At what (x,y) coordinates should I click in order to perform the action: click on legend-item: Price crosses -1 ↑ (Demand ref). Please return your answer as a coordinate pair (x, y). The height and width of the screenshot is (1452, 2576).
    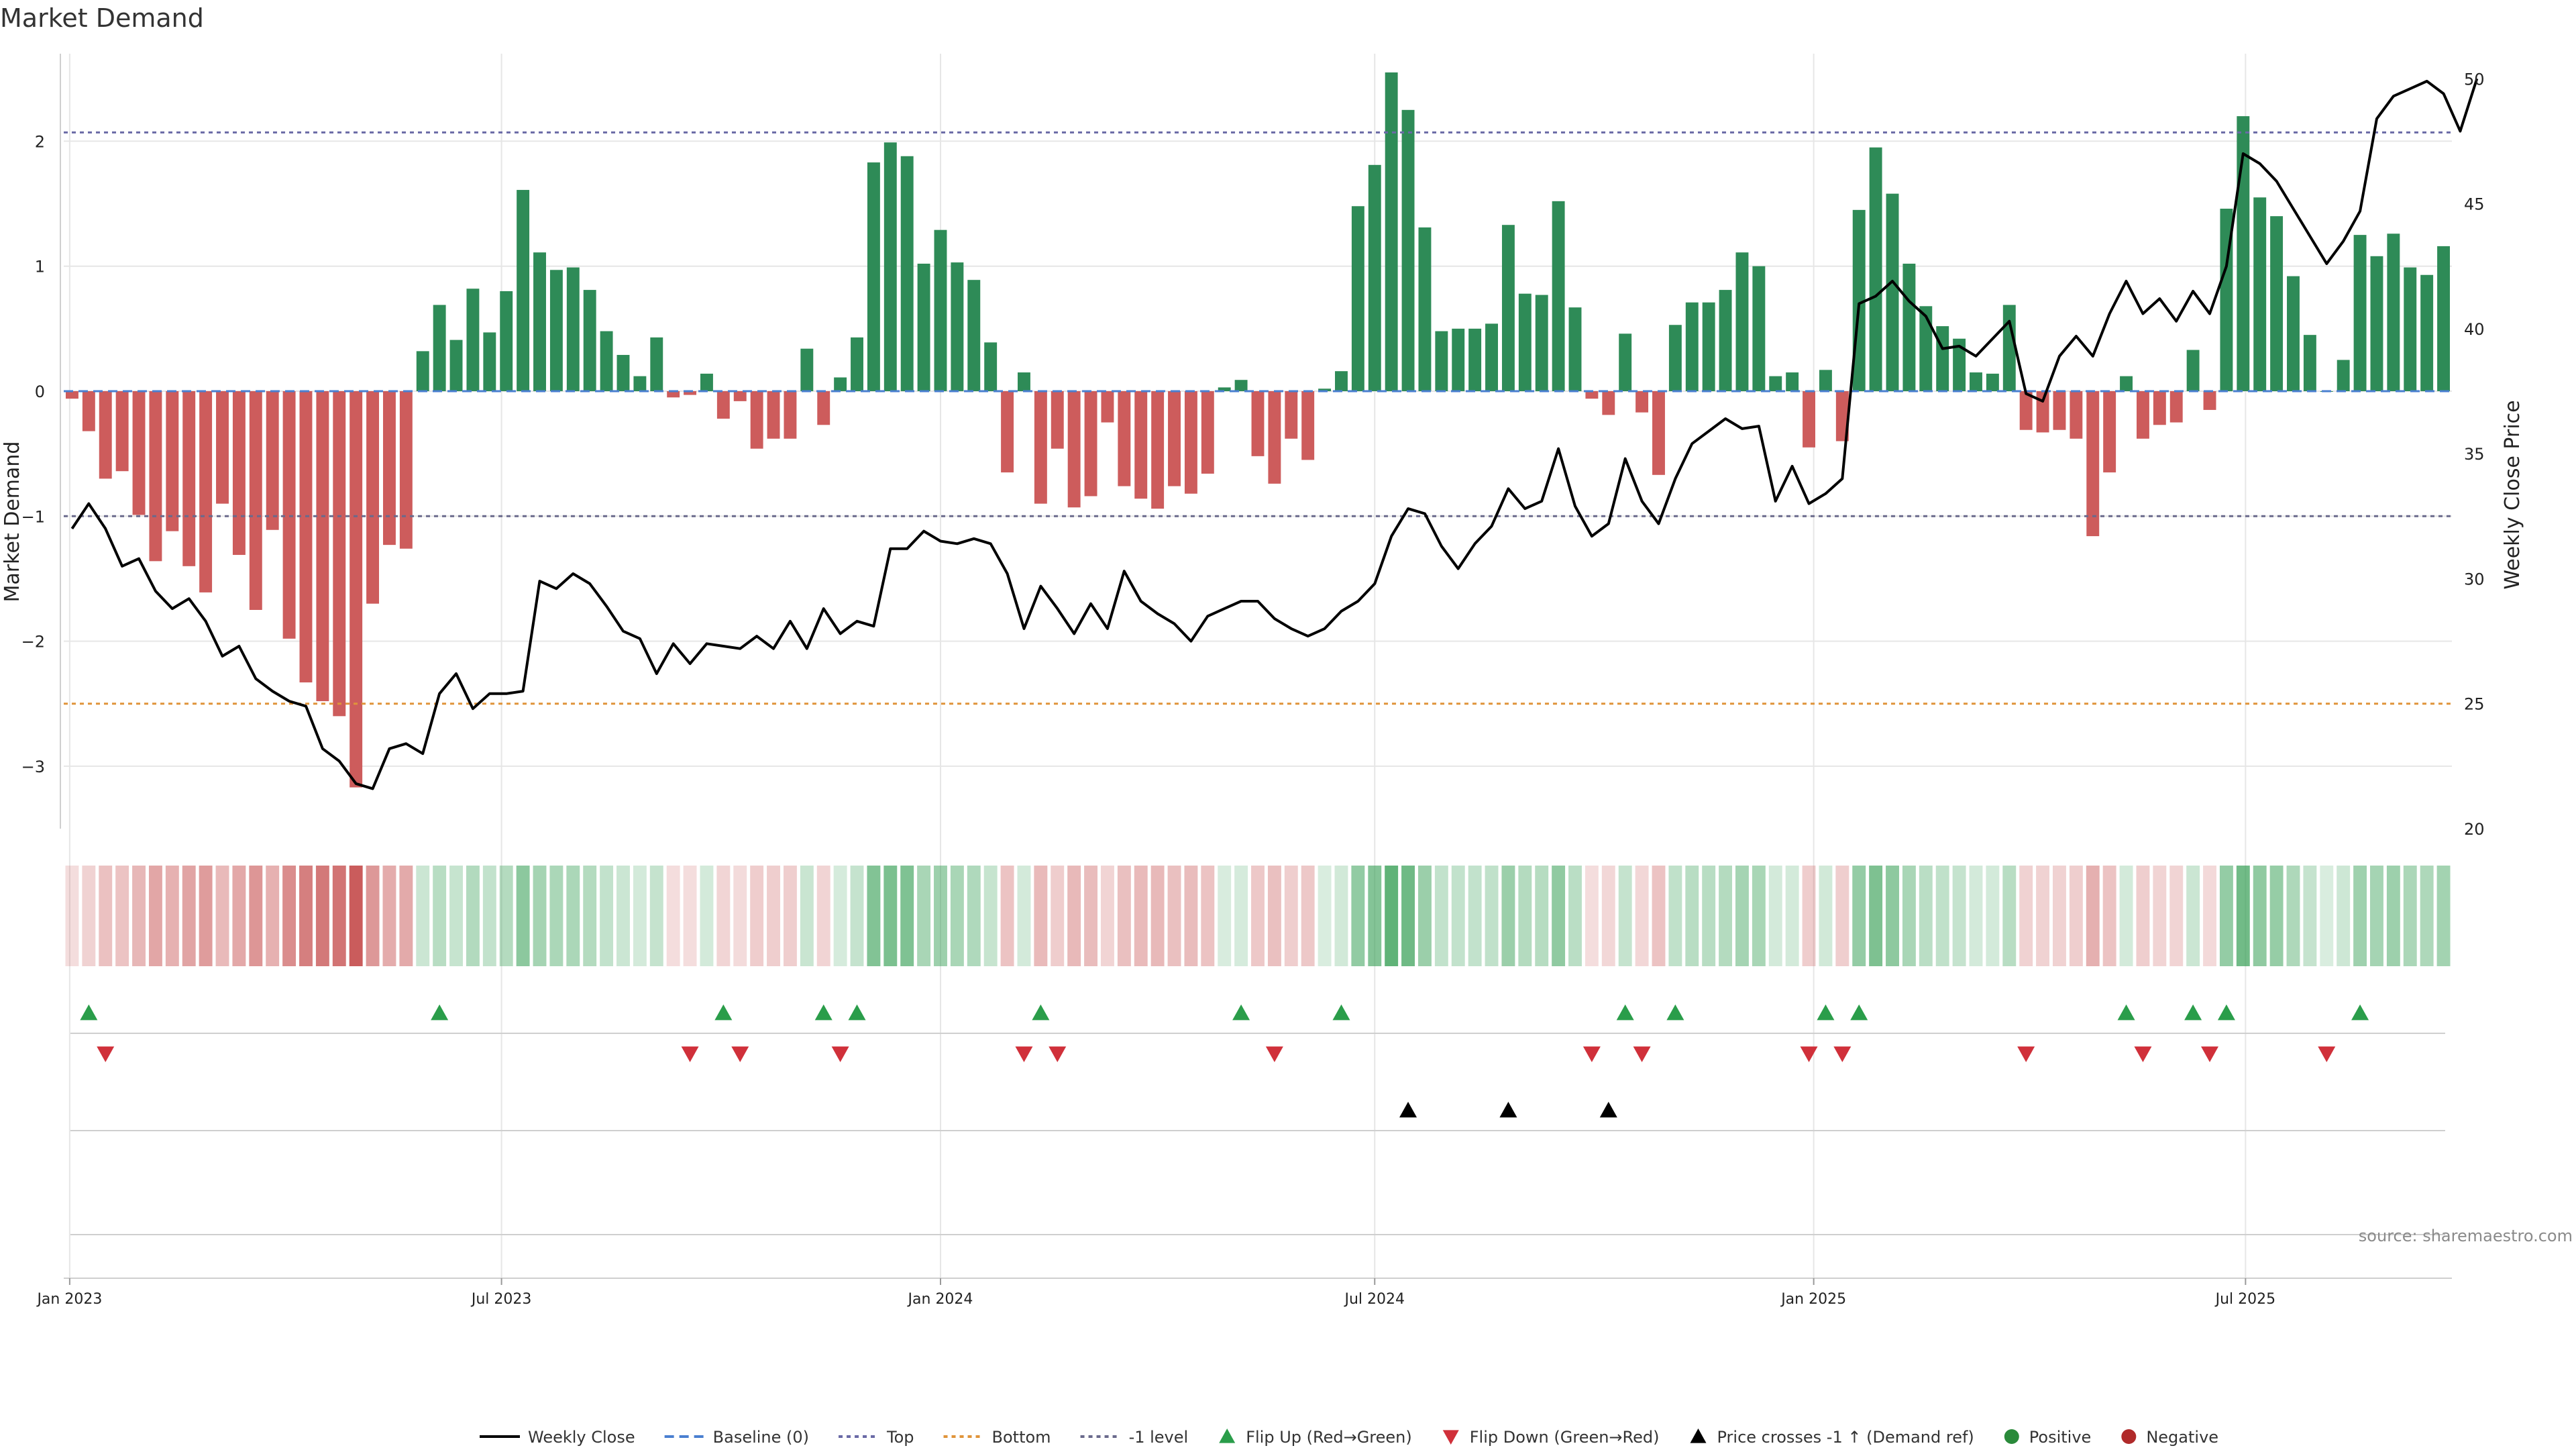
    Looking at the image, I should click on (1832, 1438).